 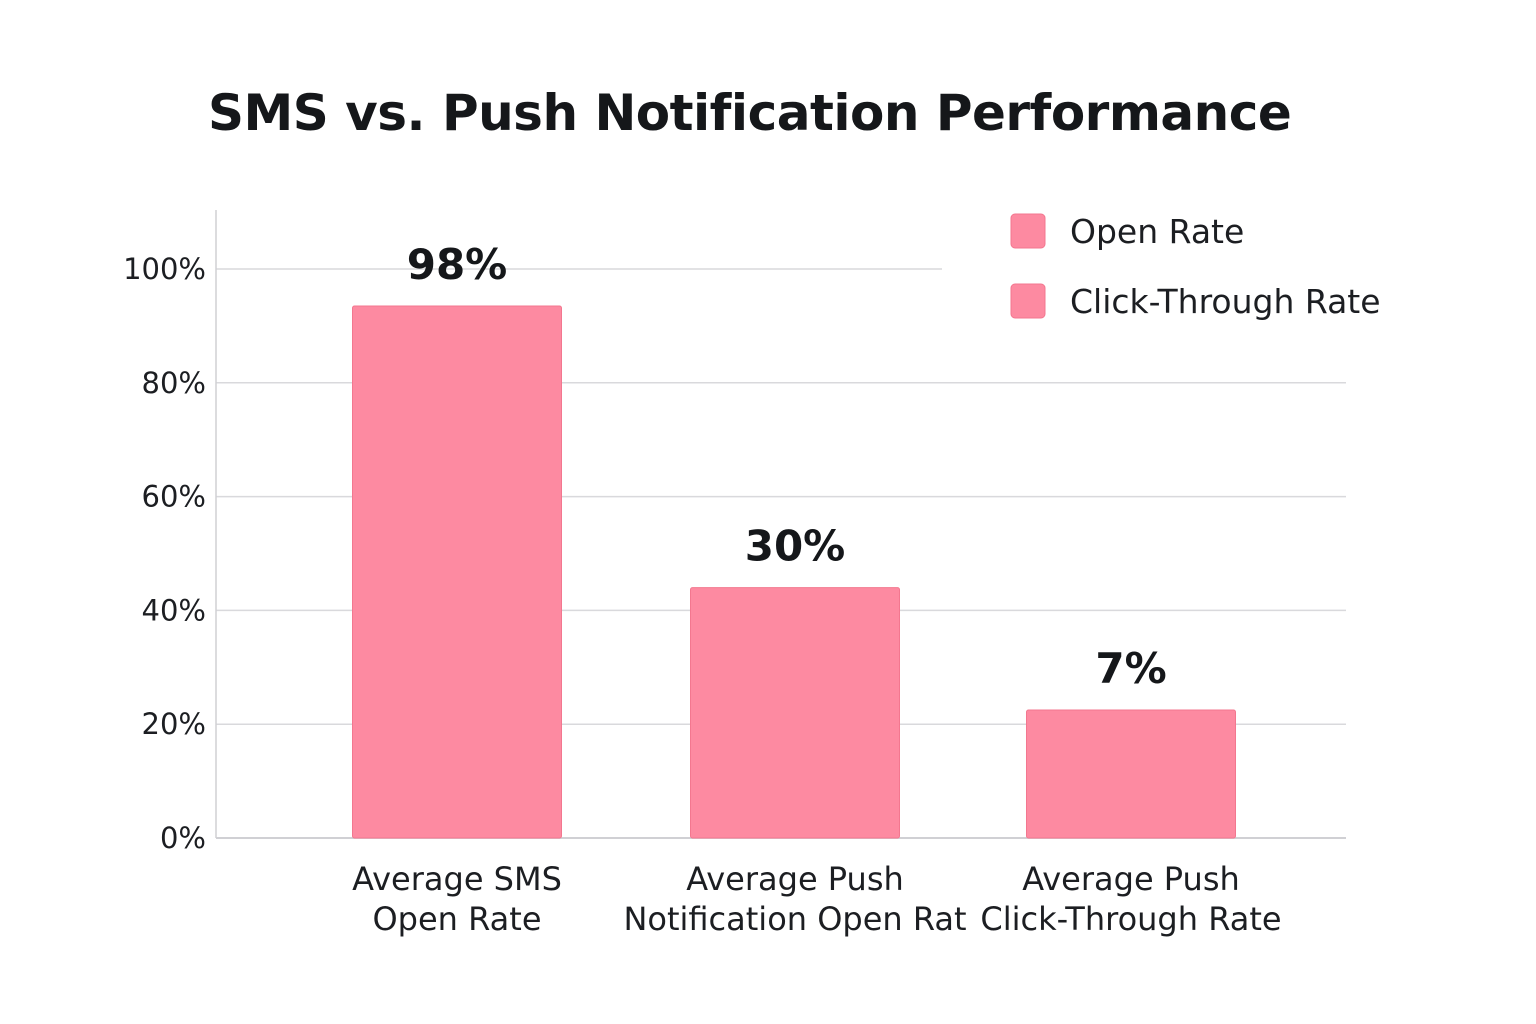 What do you see at coordinates (1157, 231) in the screenshot?
I see `legend-label: Open Rate` at bounding box center [1157, 231].